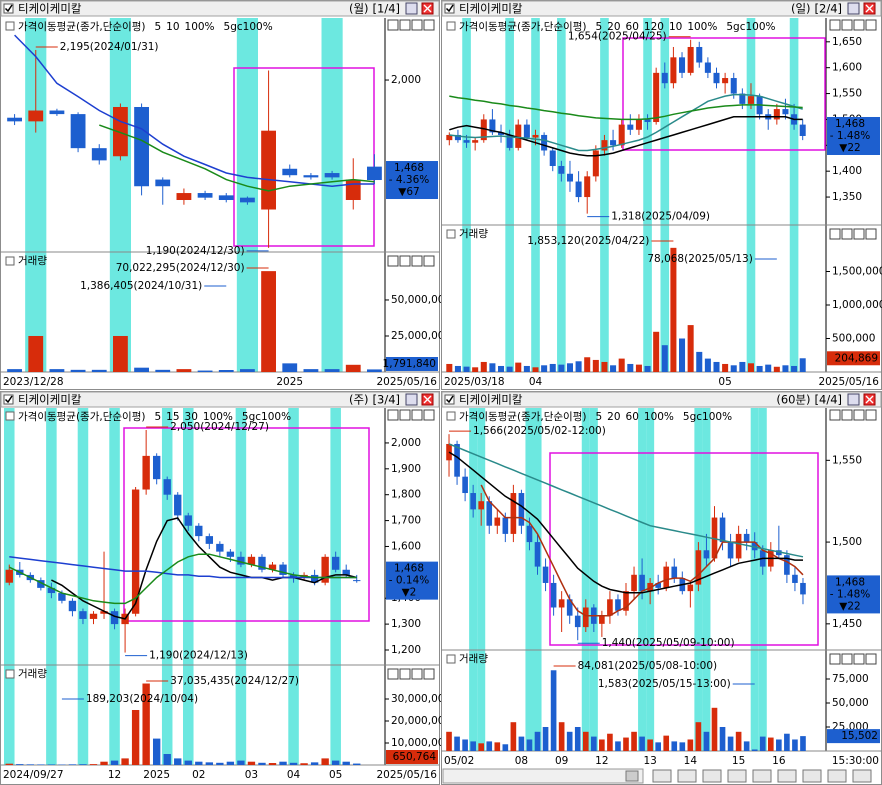  I want to click on scrollbar, so click(543, 776).